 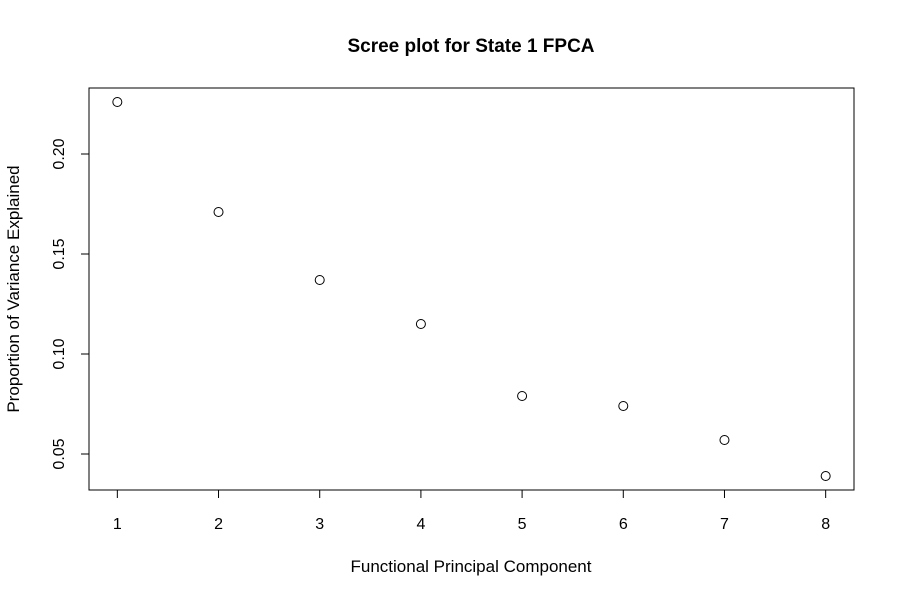 What do you see at coordinates (623, 524) in the screenshot?
I see `x-tick-label: 6` at bounding box center [623, 524].